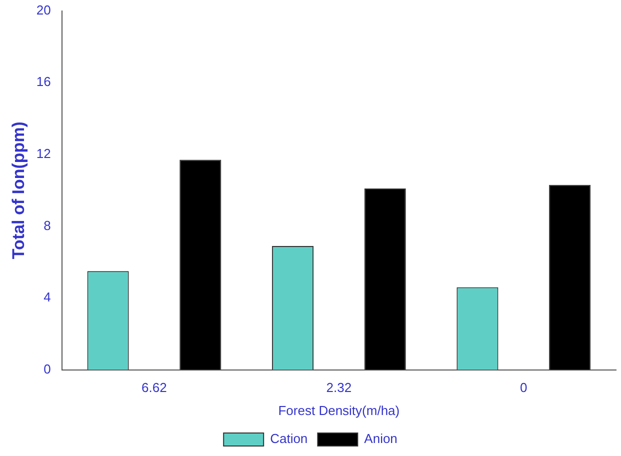 The image size is (621, 456). Describe the element at coordinates (47, 225) in the screenshot. I see `y-tick-label: 8` at that location.